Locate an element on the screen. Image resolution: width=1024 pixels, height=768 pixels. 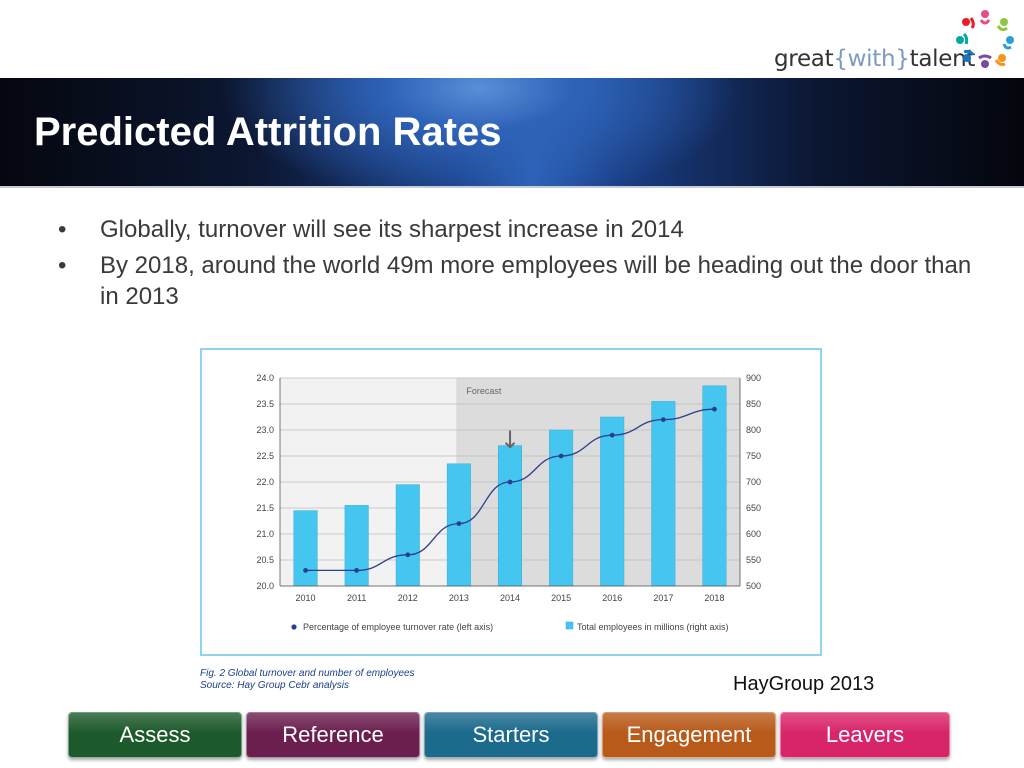
nav-starters-button: Starters is located at coordinates (511, 735).